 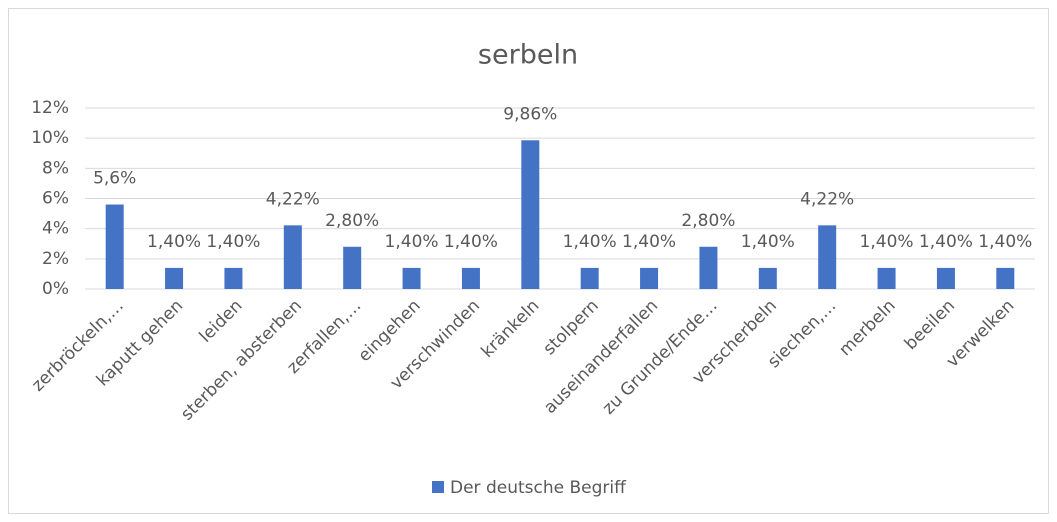 I want to click on y-tick-label: 6%, so click(x=55, y=199).